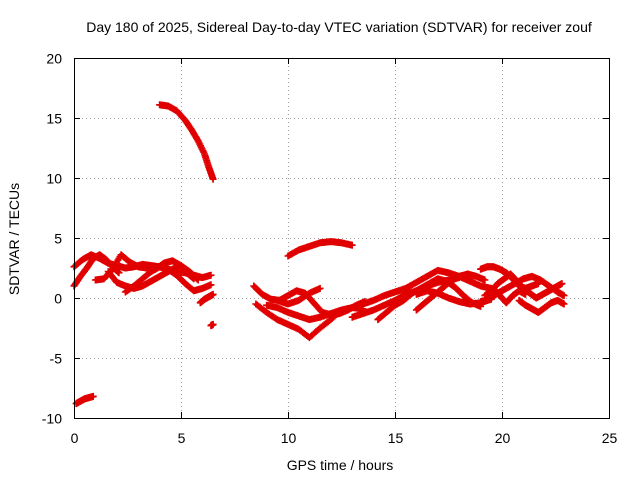 This screenshot has height=480, width=640. Describe the element at coordinates (54, 179) in the screenshot. I see `y-tick-label: 10` at that location.